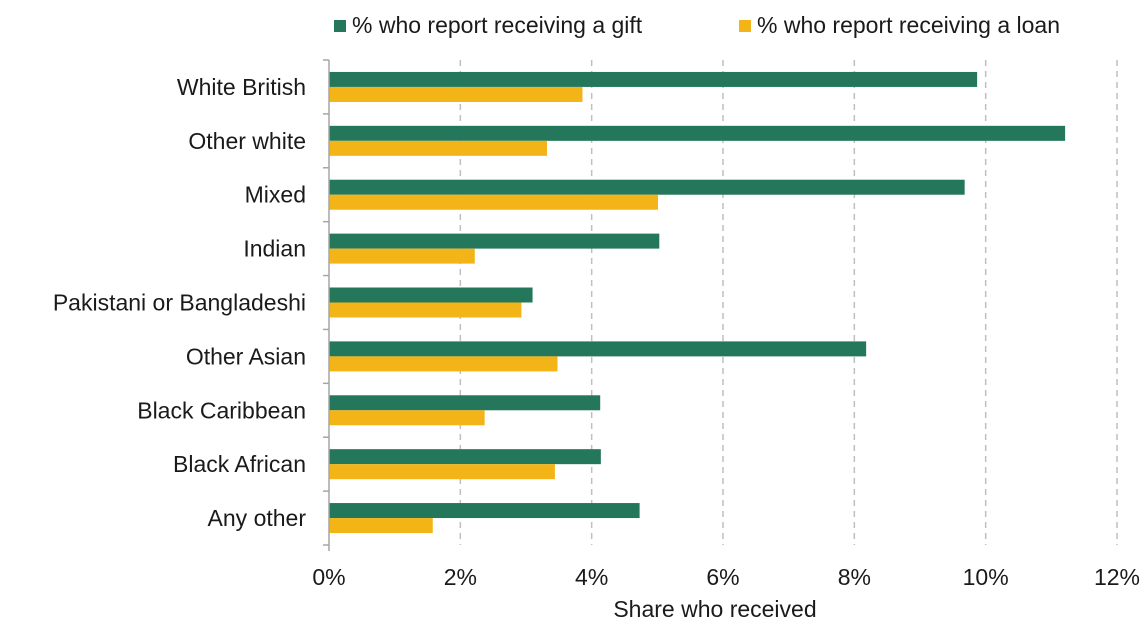  What do you see at coordinates (275, 195) in the screenshot?
I see `category-label: Mixed` at bounding box center [275, 195].